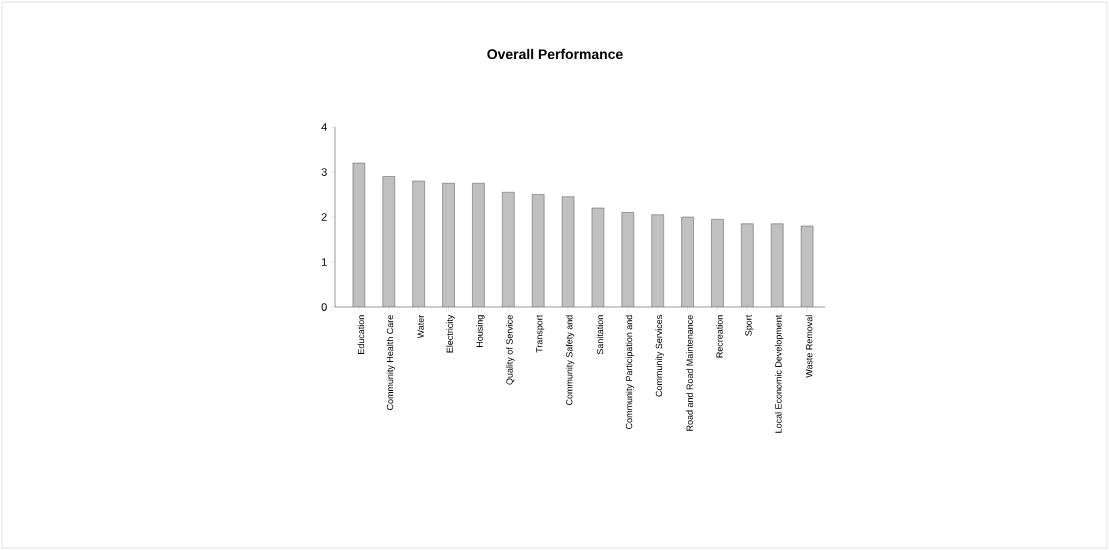 The height and width of the screenshot is (550, 1109). I want to click on y-tick-label: 1, so click(324, 262).